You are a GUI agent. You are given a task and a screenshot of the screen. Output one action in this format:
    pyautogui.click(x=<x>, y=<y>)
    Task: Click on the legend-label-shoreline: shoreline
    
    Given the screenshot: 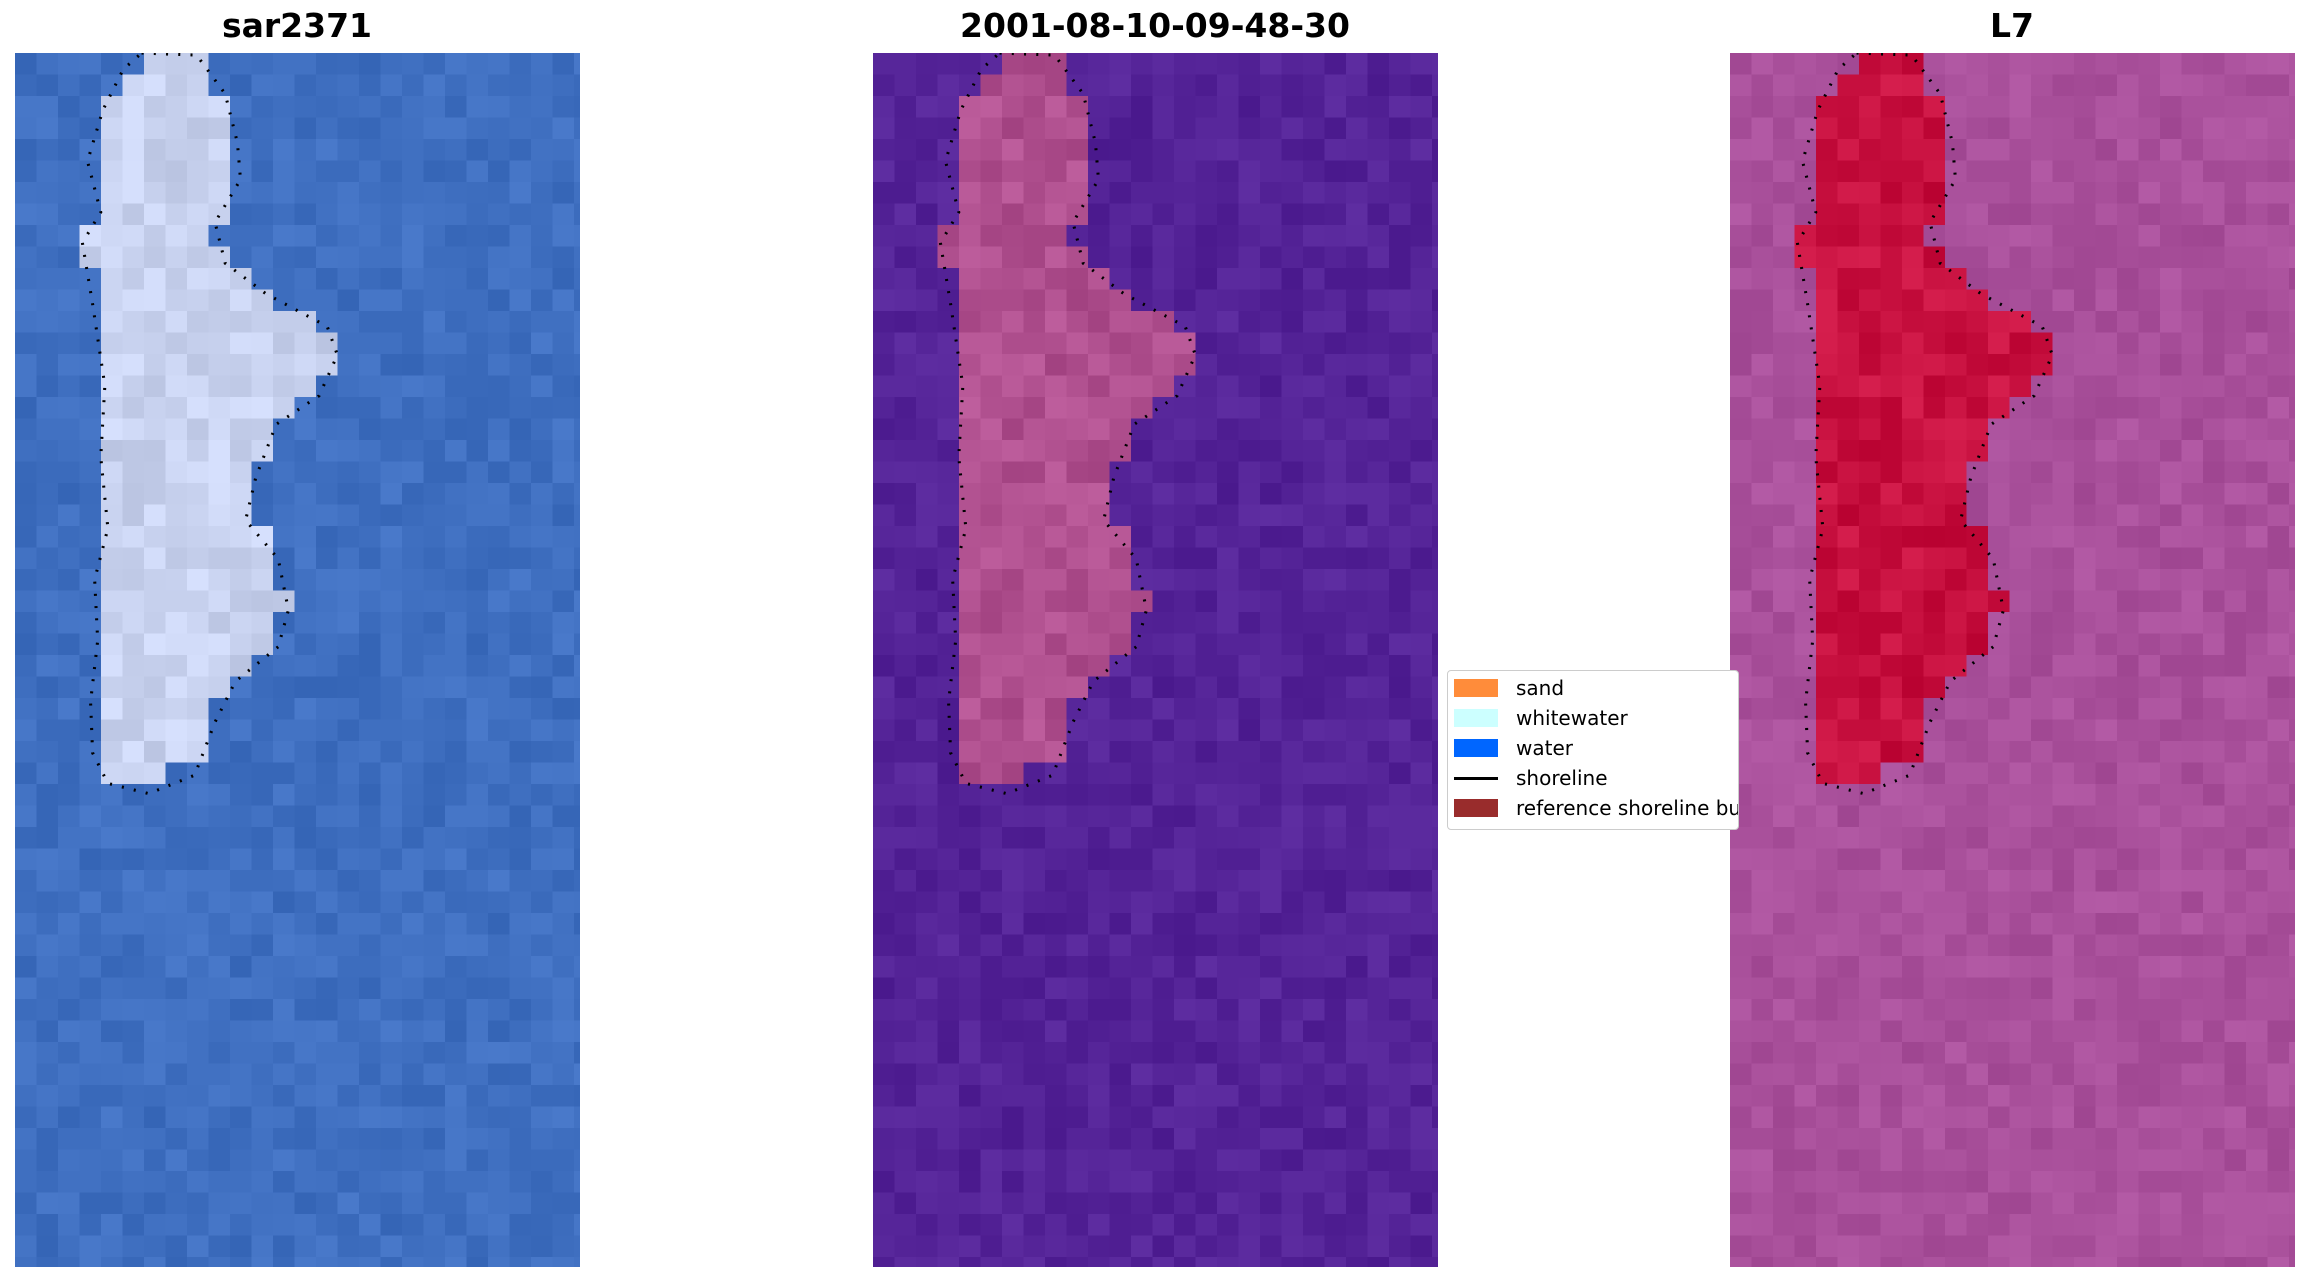 What is the action you would take?
    pyautogui.click(x=1562, y=778)
    